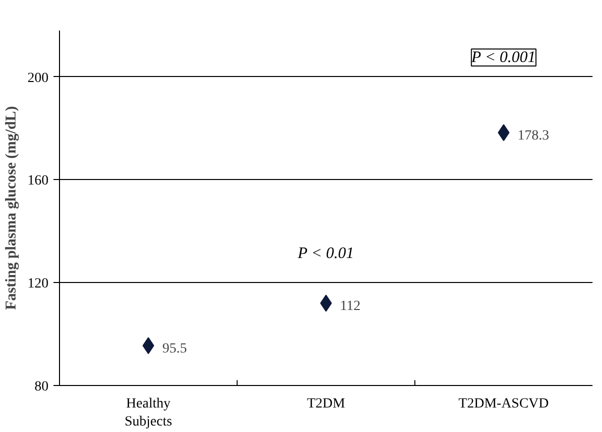  What do you see at coordinates (38, 284) in the screenshot?
I see `y-tick-label: 120` at bounding box center [38, 284].